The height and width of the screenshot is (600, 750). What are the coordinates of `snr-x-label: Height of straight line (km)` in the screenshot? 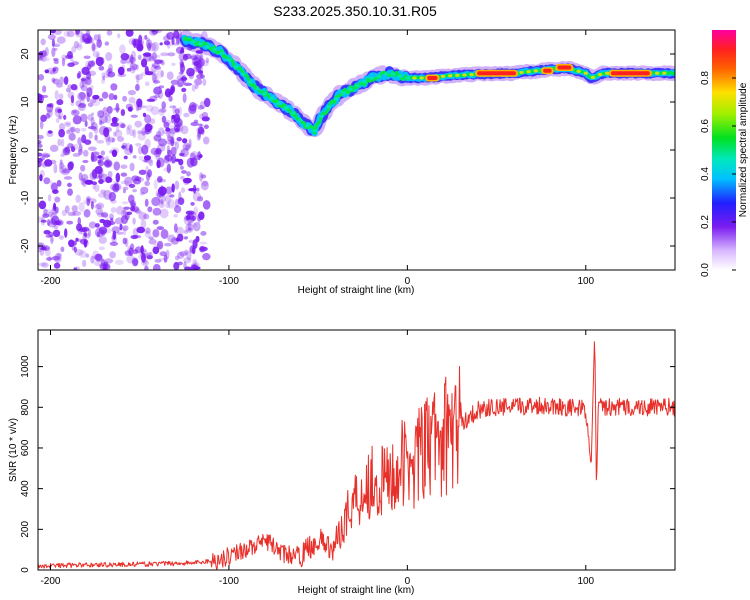 It's located at (356, 590).